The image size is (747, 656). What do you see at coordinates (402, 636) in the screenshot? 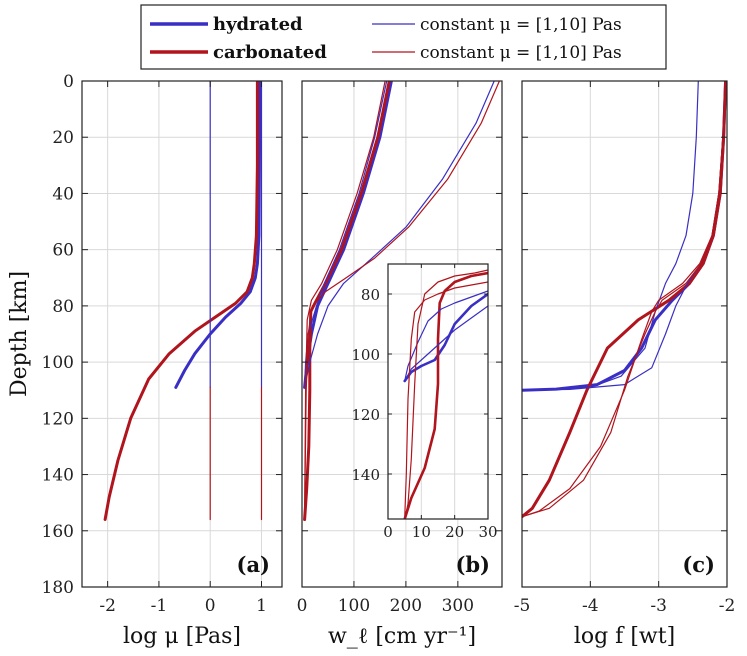
I see `x-axis-title: w_ℓ [cm yr⁻¹]` at bounding box center [402, 636].